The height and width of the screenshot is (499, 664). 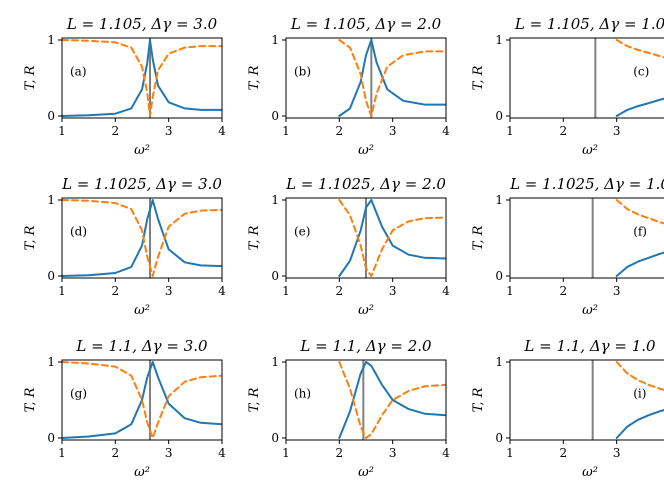 What do you see at coordinates (366, 24) in the screenshot?
I see `panel-title: L = 1.105, Δγ = 2.0` at bounding box center [366, 24].